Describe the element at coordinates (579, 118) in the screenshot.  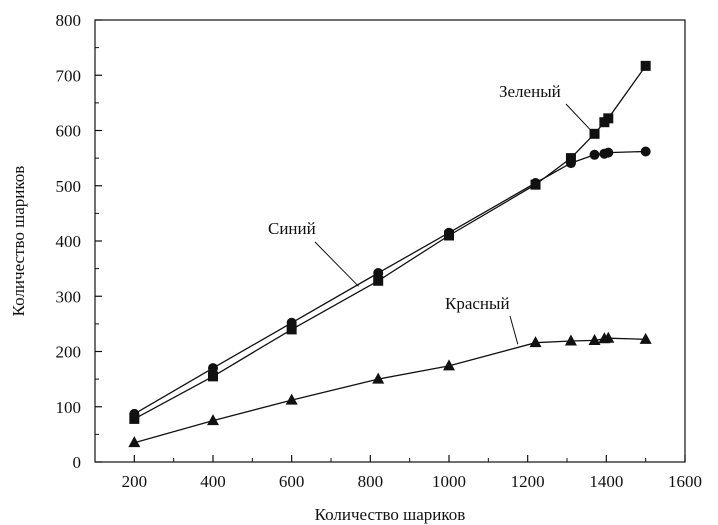
I see `leader-green` at that location.